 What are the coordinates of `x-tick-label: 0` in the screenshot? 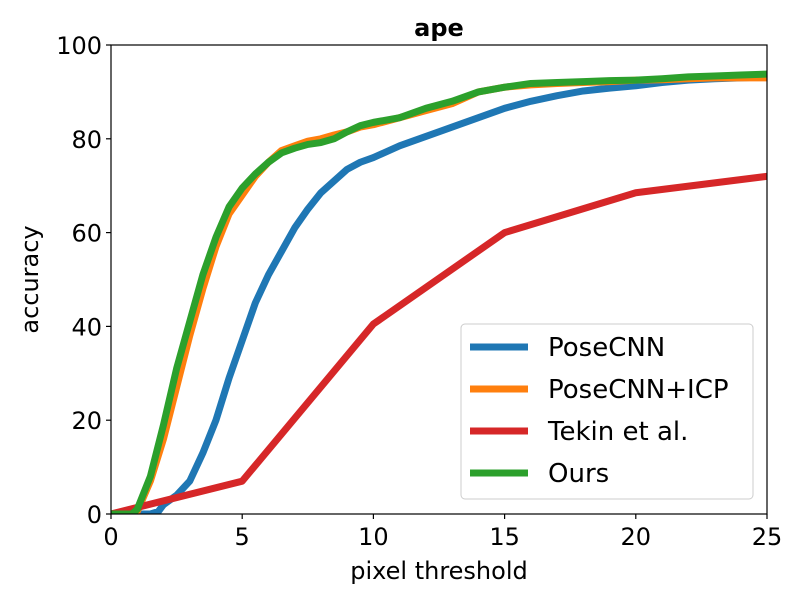 It's located at (110, 537).